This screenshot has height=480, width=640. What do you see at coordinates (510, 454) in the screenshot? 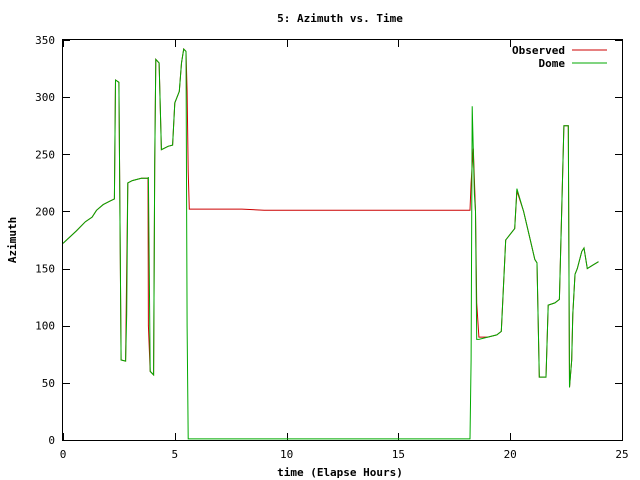
I see `x-tick-label: 20` at bounding box center [510, 454].